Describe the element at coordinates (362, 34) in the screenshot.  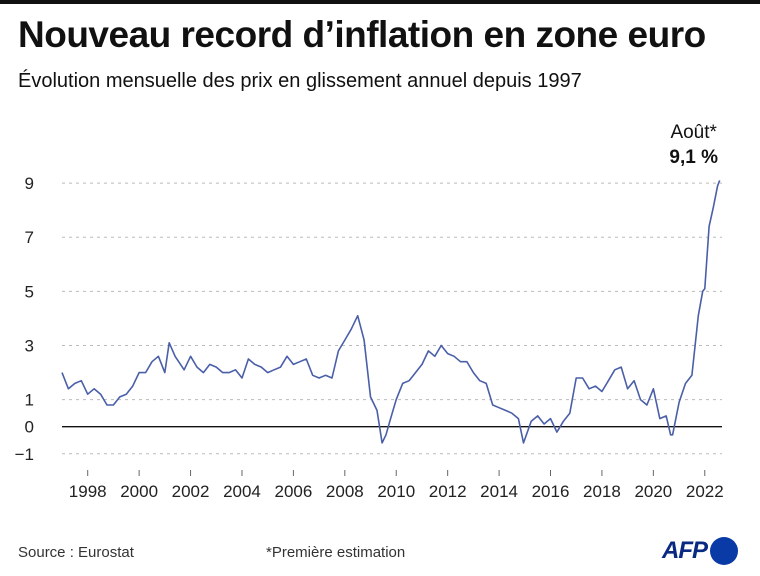
I see `chart-title: Nouveau record d’inflation en zone euro` at that location.